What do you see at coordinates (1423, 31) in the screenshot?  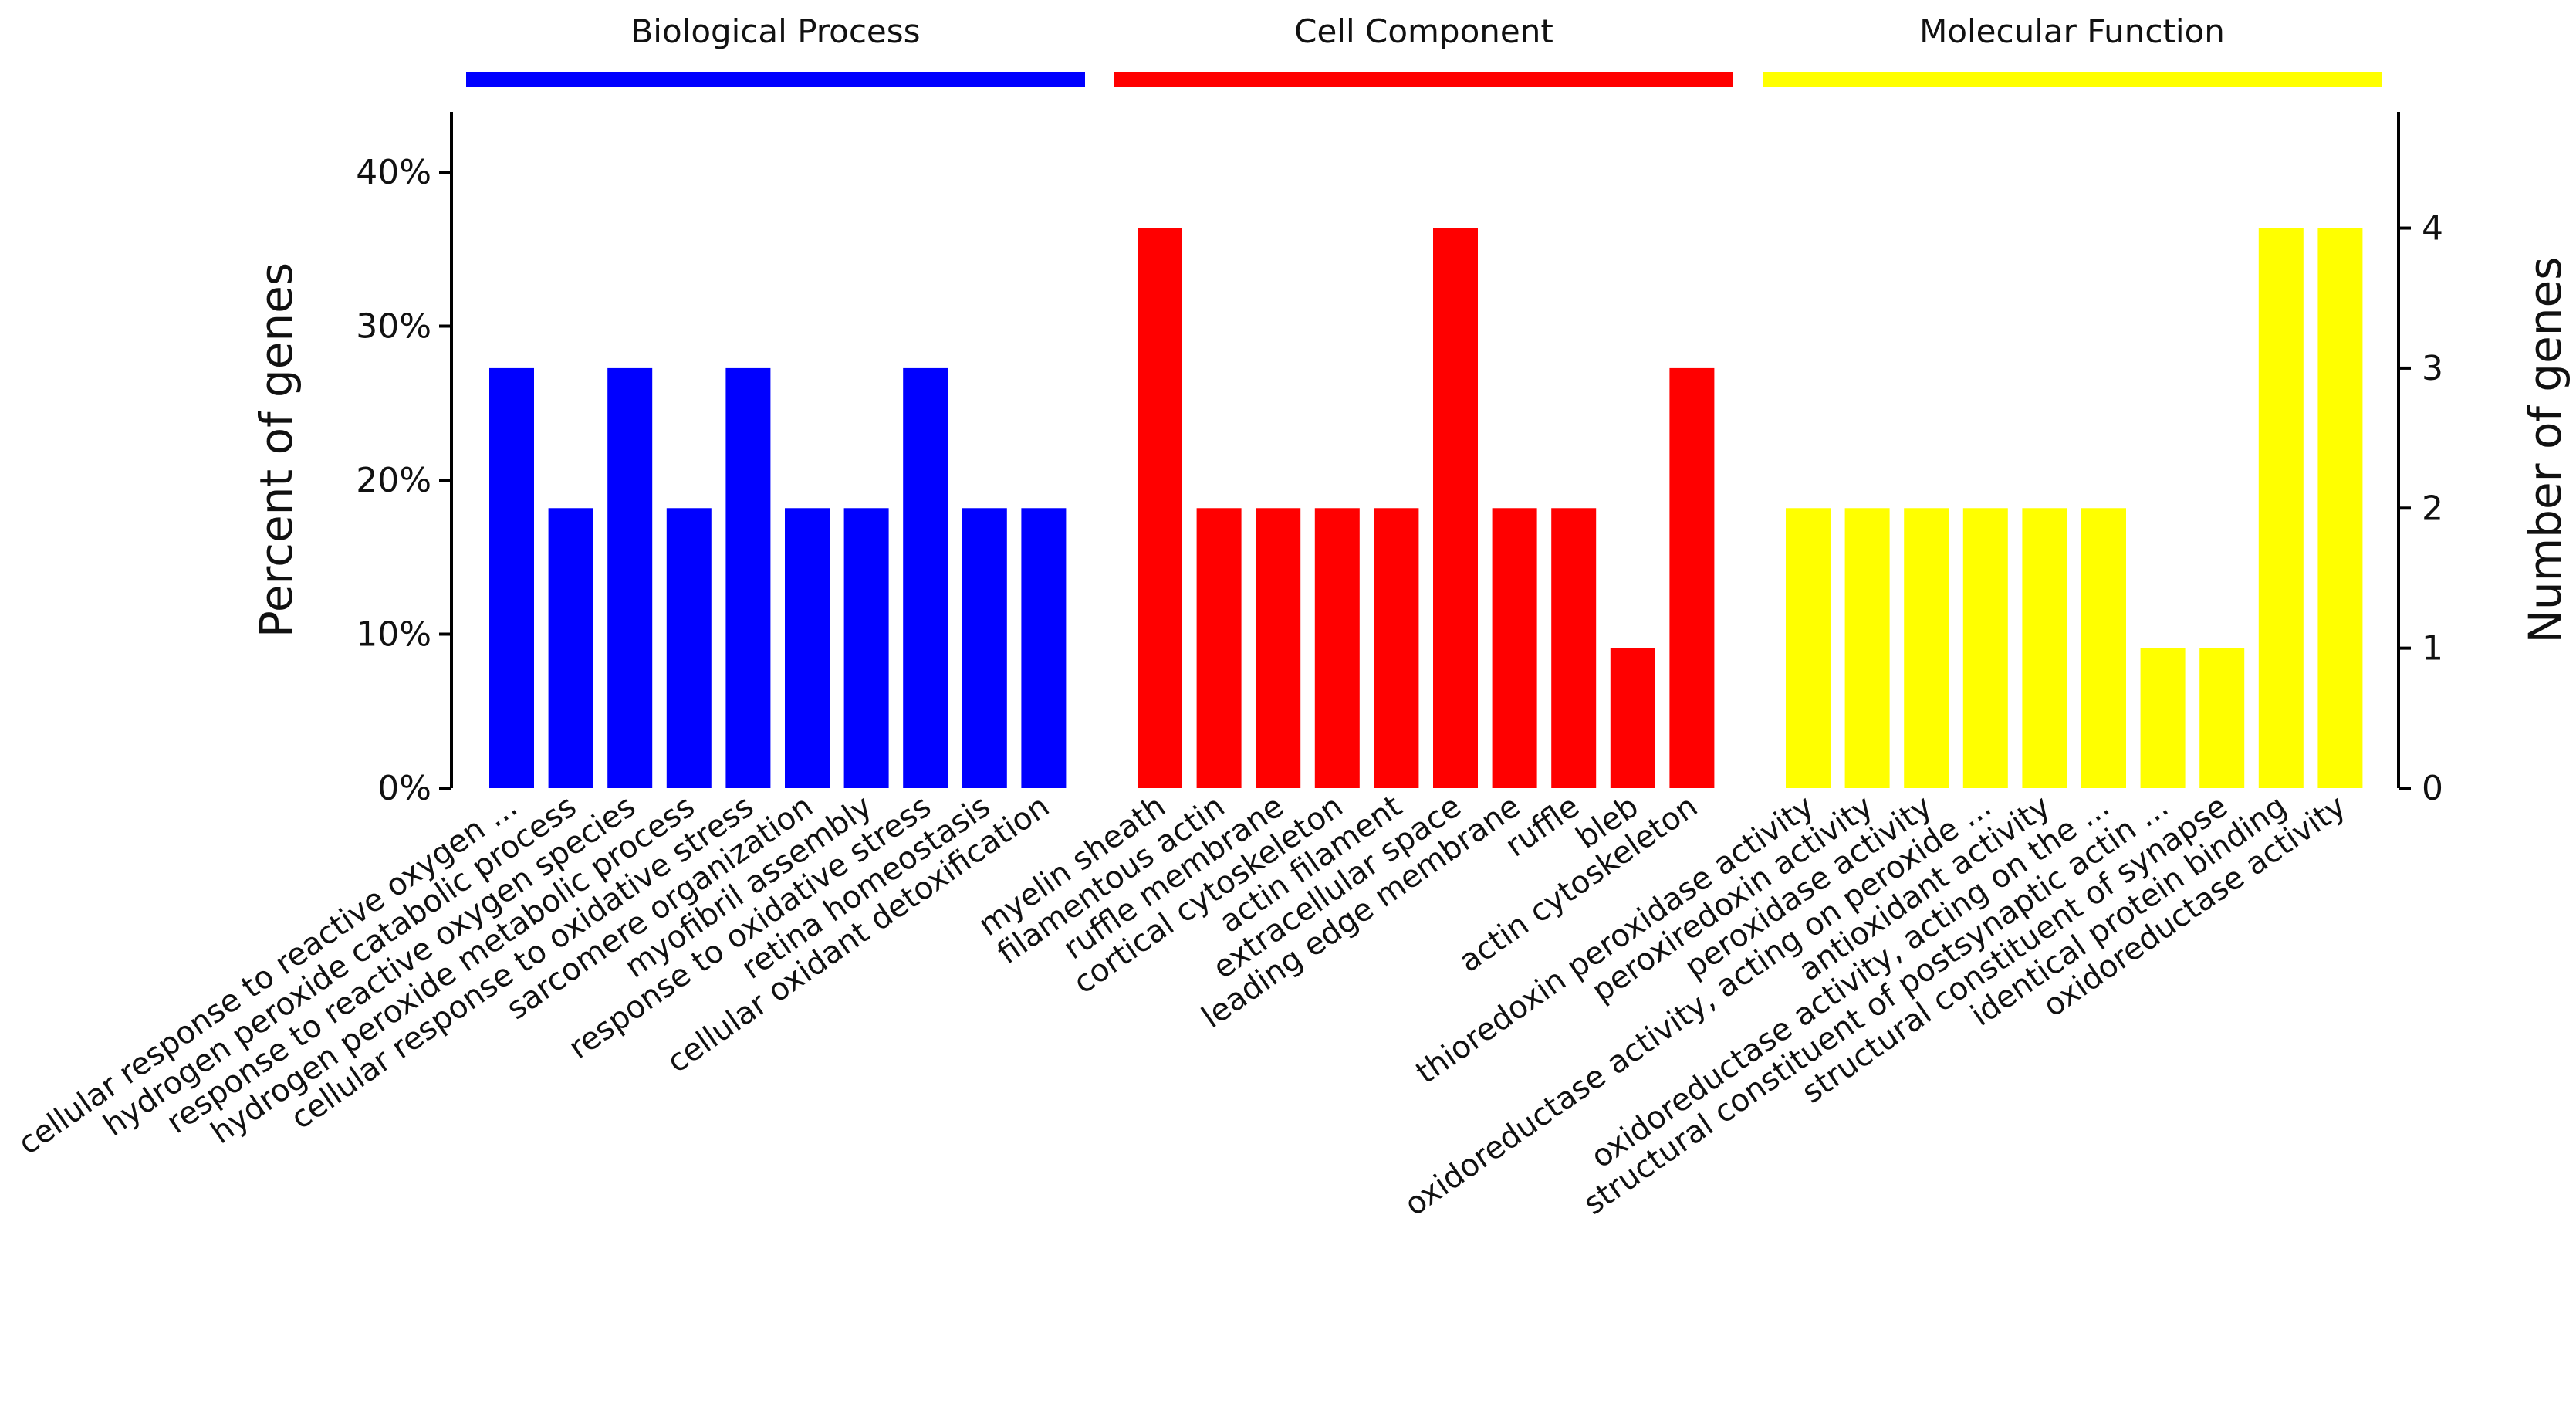 I see `group-header-label: Cell Component` at bounding box center [1423, 31].